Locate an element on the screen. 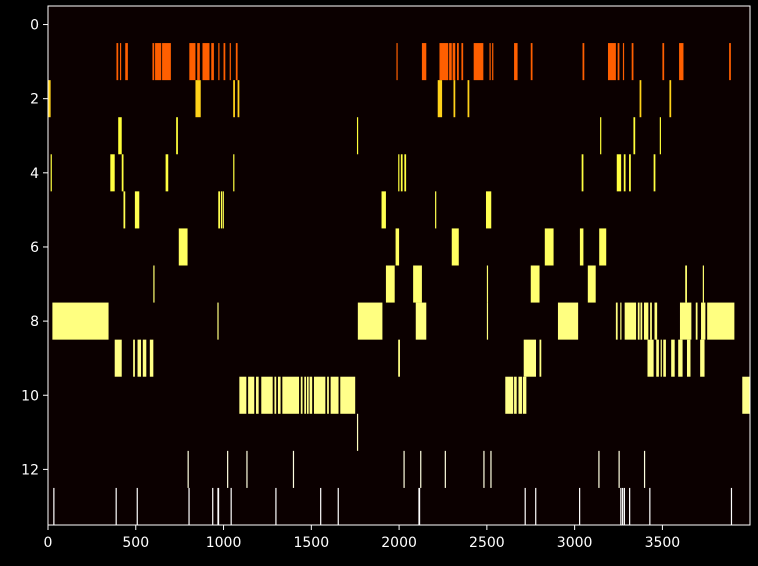  x-tick-label: 2500 is located at coordinates (487, 543).